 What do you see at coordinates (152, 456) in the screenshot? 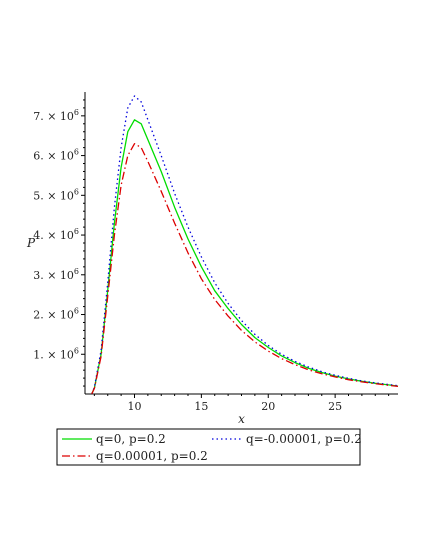
I see `legend-label-series-2: q=0.00001, p=0.2` at bounding box center [152, 456].